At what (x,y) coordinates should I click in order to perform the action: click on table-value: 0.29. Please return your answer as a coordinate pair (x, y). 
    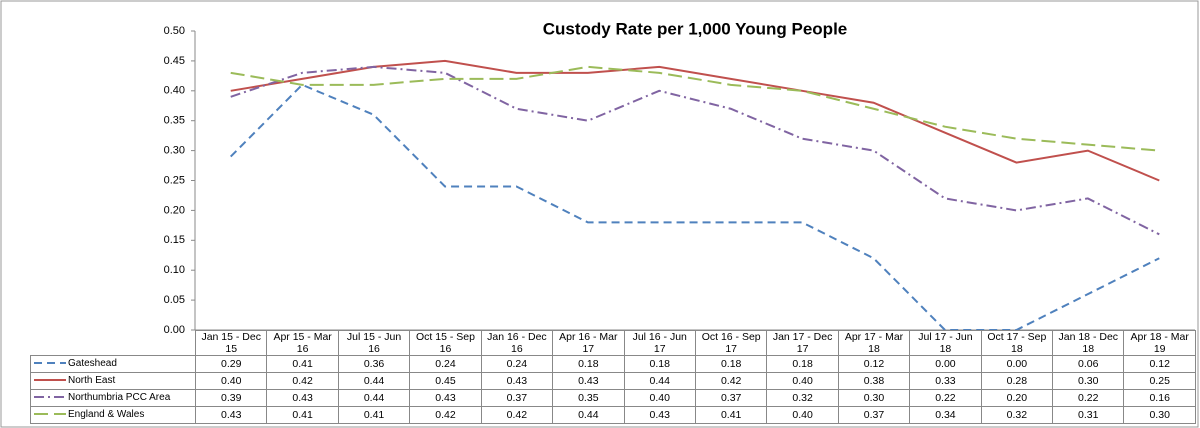
    Looking at the image, I should click on (231, 364).